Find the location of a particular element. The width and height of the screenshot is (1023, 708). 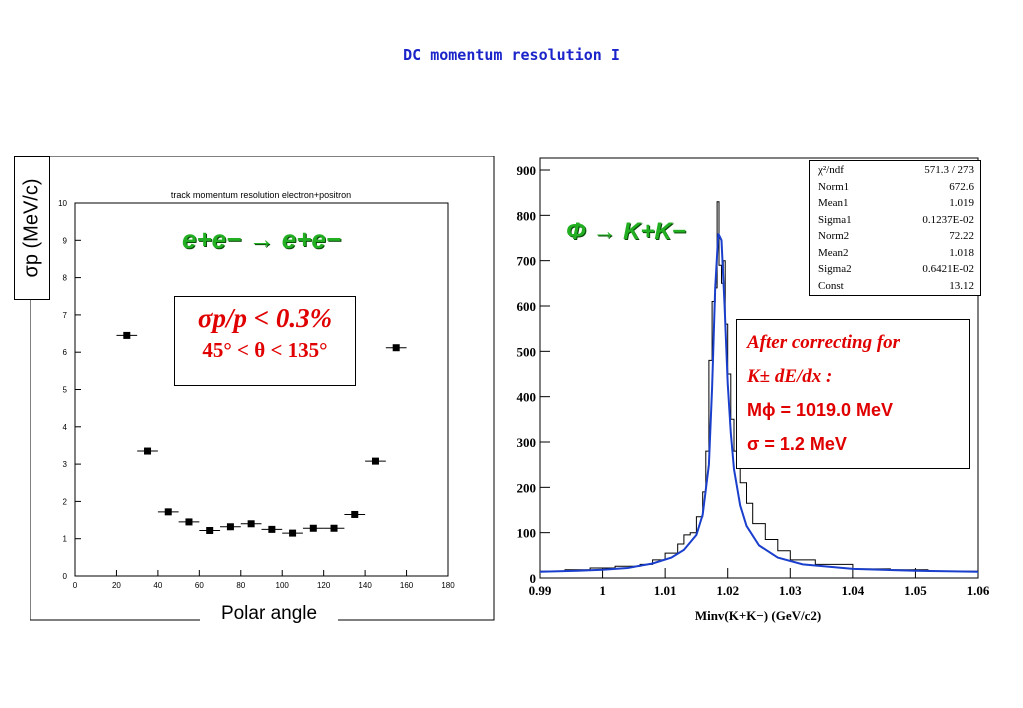

right-xtick-label: 1 is located at coordinates (602, 590).